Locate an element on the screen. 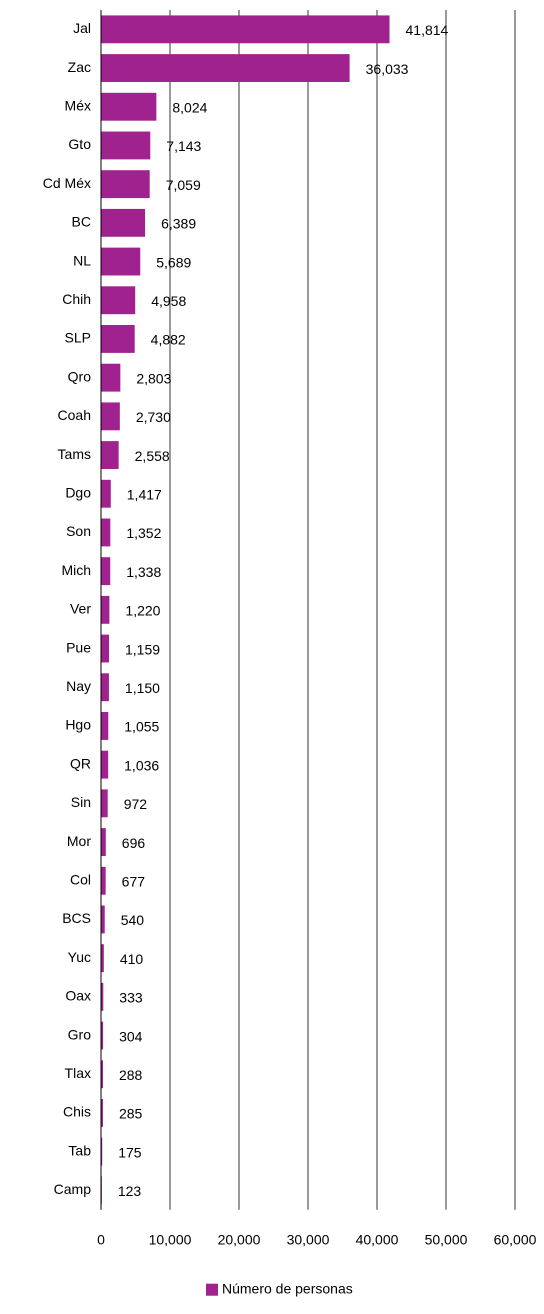 The image size is (544, 1314). data-label: 8,024 is located at coordinates (189, 107).